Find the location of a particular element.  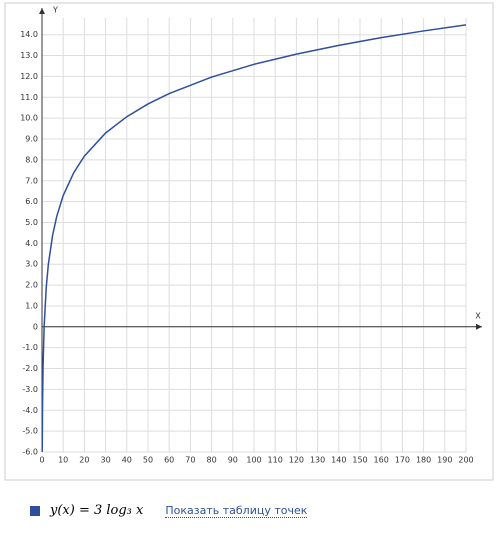

y-tick-label: 14.0 is located at coordinates (29, 34).